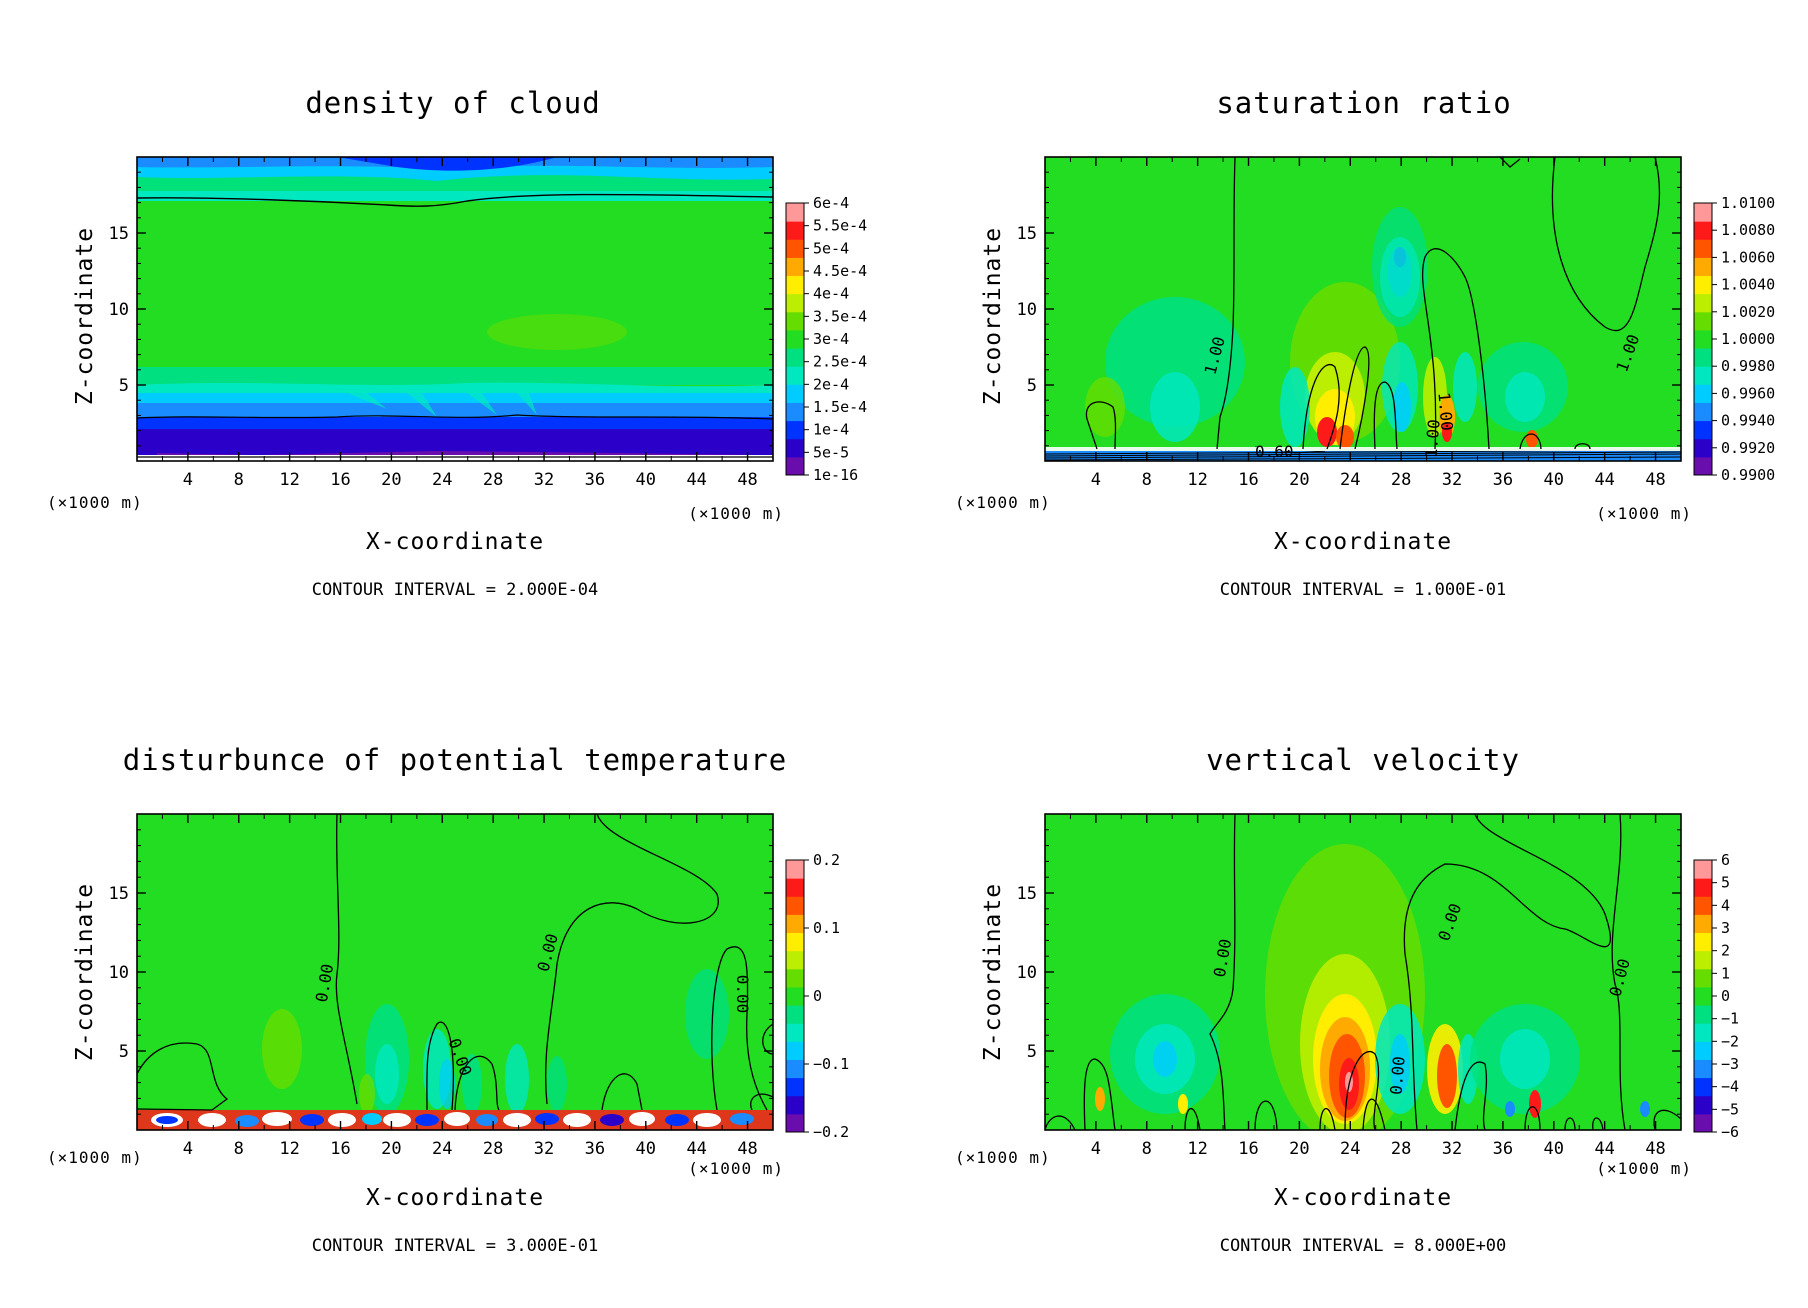 The image size is (1808, 1308). Describe the element at coordinates (742, 994) in the screenshot. I see `contour-label: 0.00` at that location.